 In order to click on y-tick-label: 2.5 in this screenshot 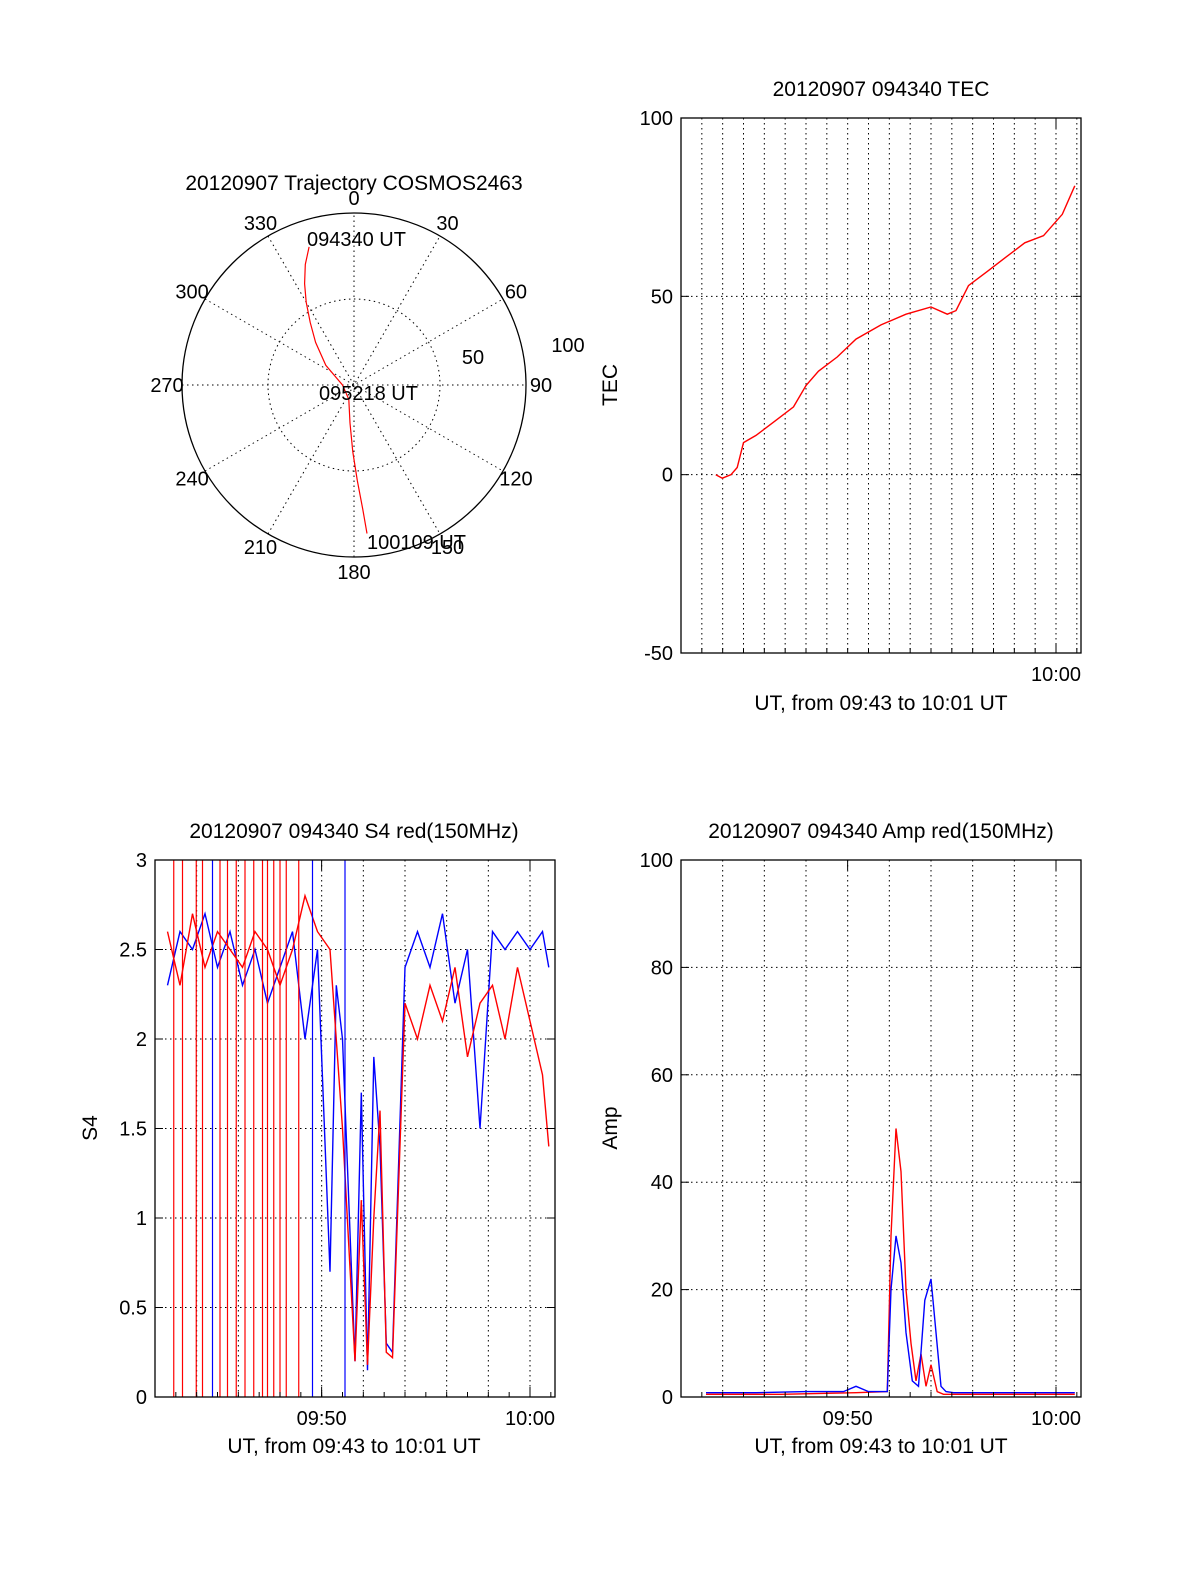, I will do `click(133, 951)`.